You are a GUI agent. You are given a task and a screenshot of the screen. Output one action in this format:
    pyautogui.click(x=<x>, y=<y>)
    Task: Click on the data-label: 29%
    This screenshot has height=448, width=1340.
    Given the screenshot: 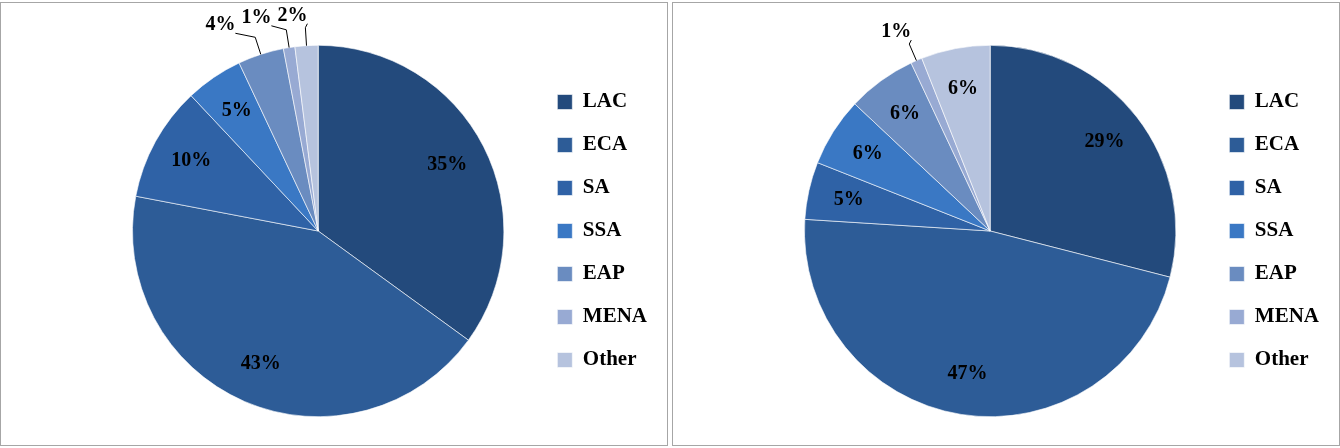 What is the action you would take?
    pyautogui.click(x=1104, y=140)
    